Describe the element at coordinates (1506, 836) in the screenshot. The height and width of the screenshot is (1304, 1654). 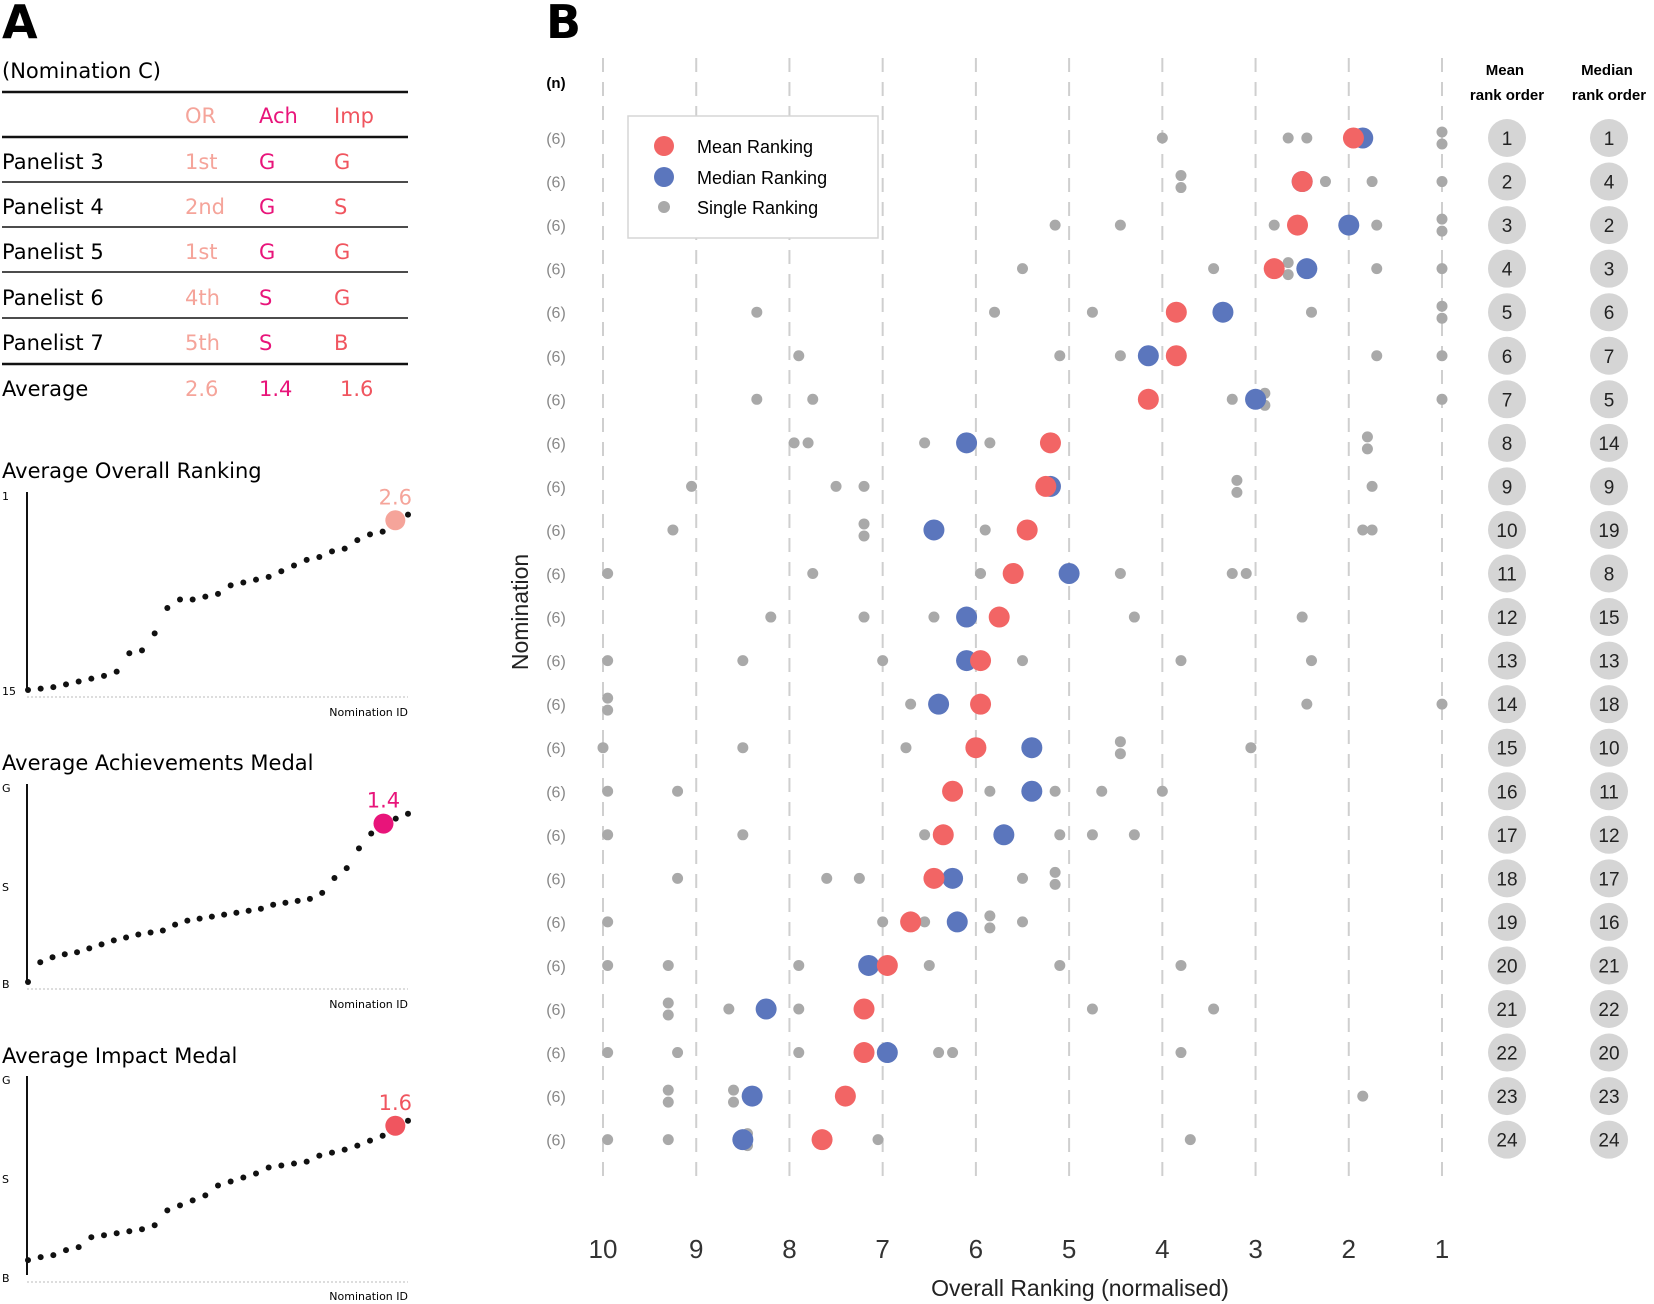
I see `mean-rank-value: 17` at that location.